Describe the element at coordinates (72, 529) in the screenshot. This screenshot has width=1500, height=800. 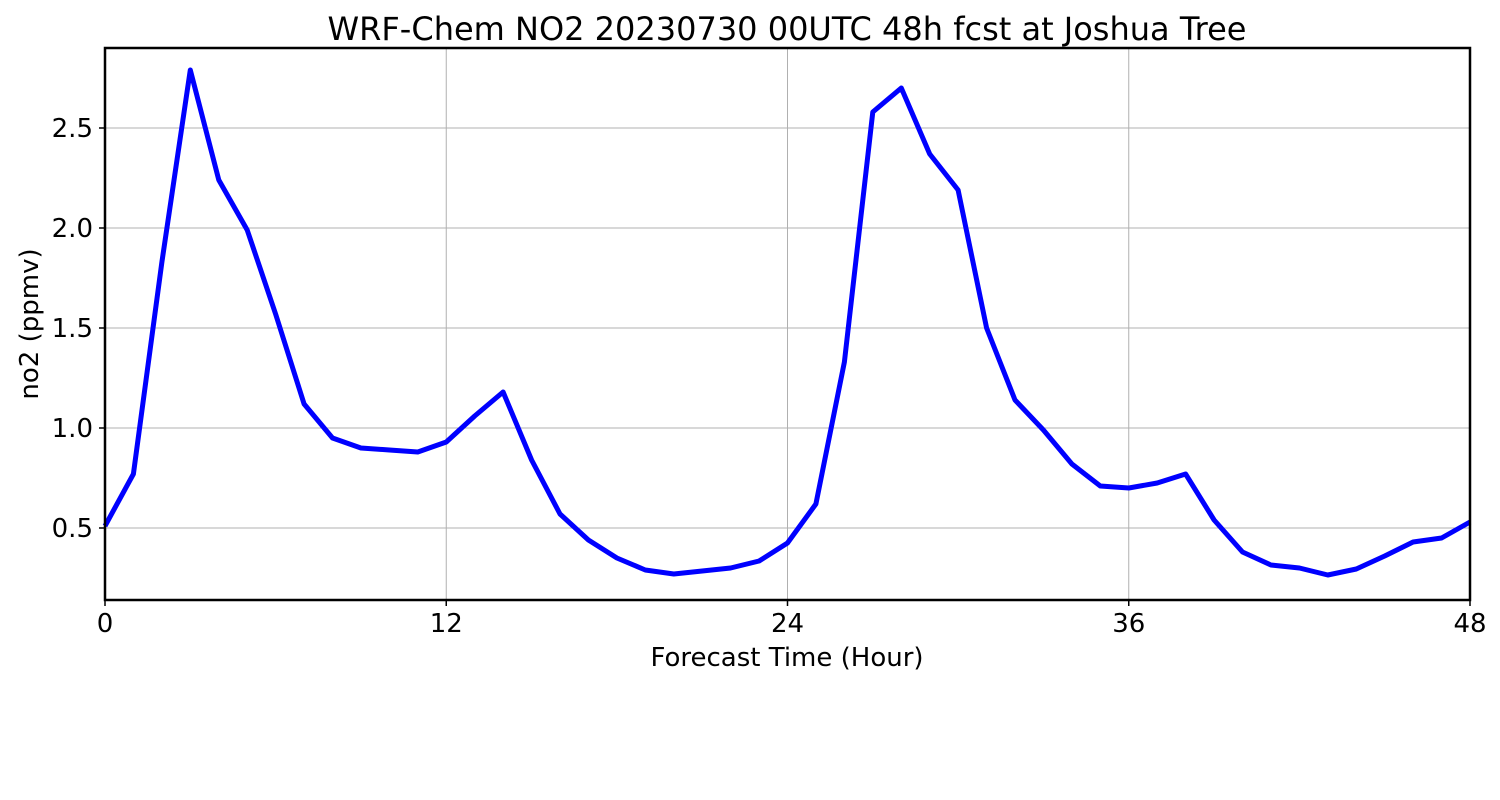
I see `y-tick-label: 0.5` at that location.